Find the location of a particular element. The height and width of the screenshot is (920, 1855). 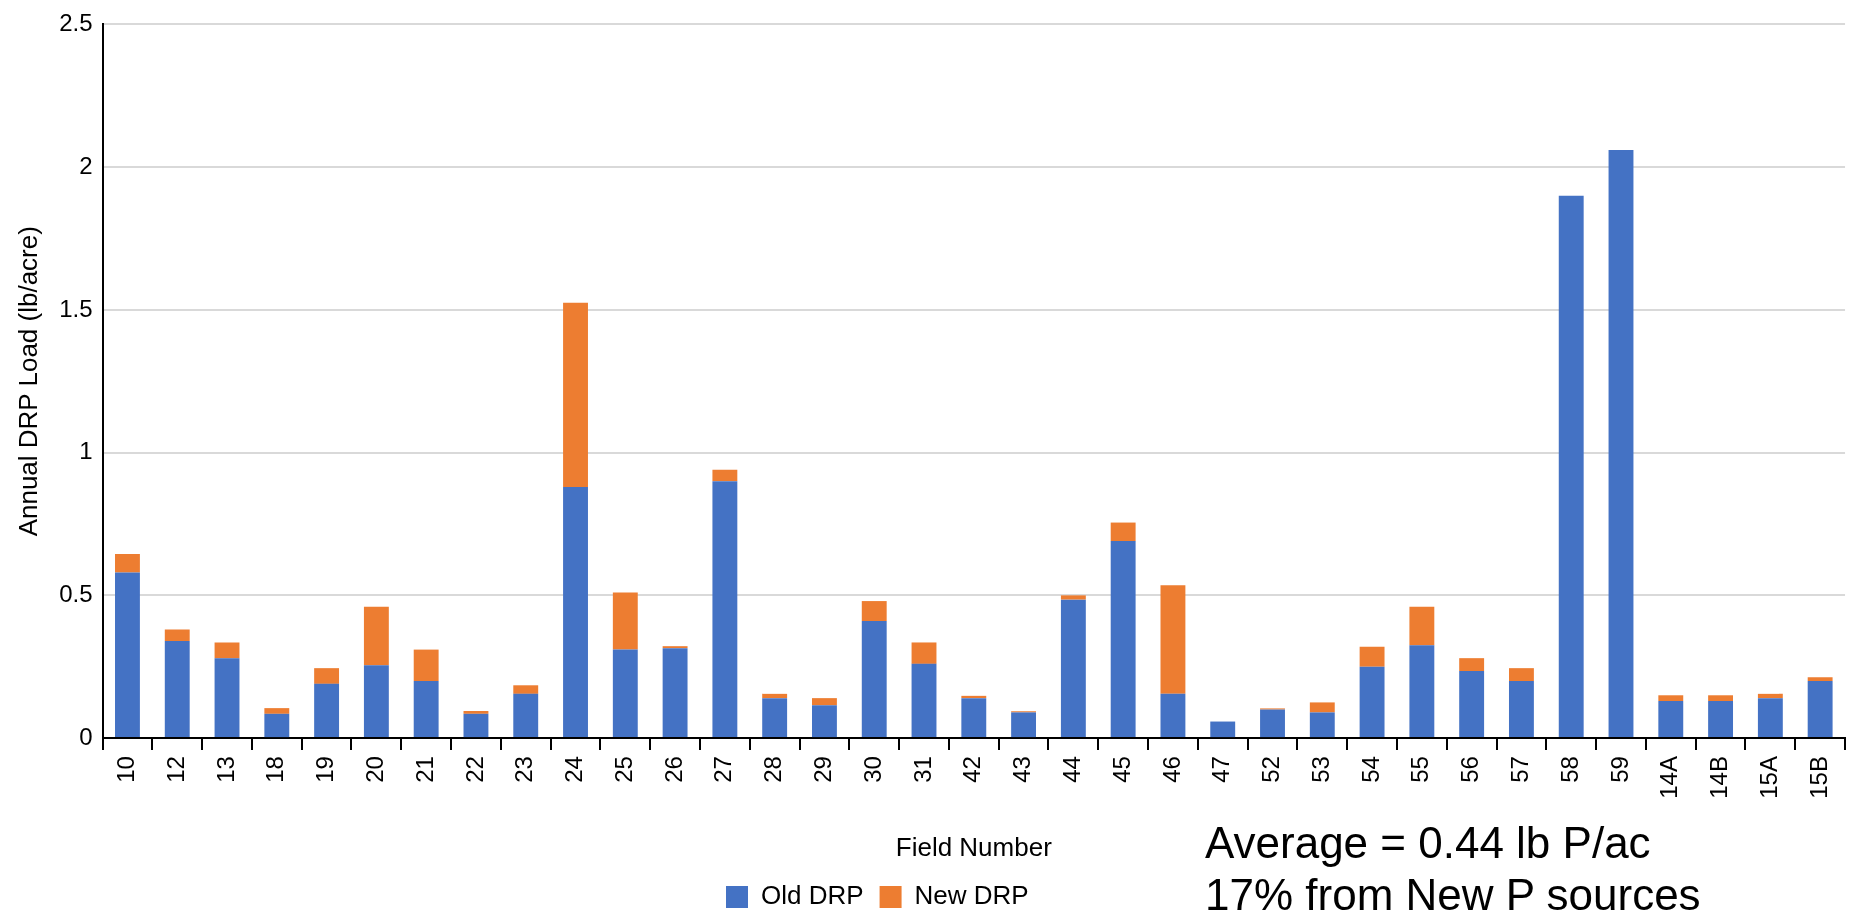

x-tick-label: 30 is located at coordinates (872, 769).